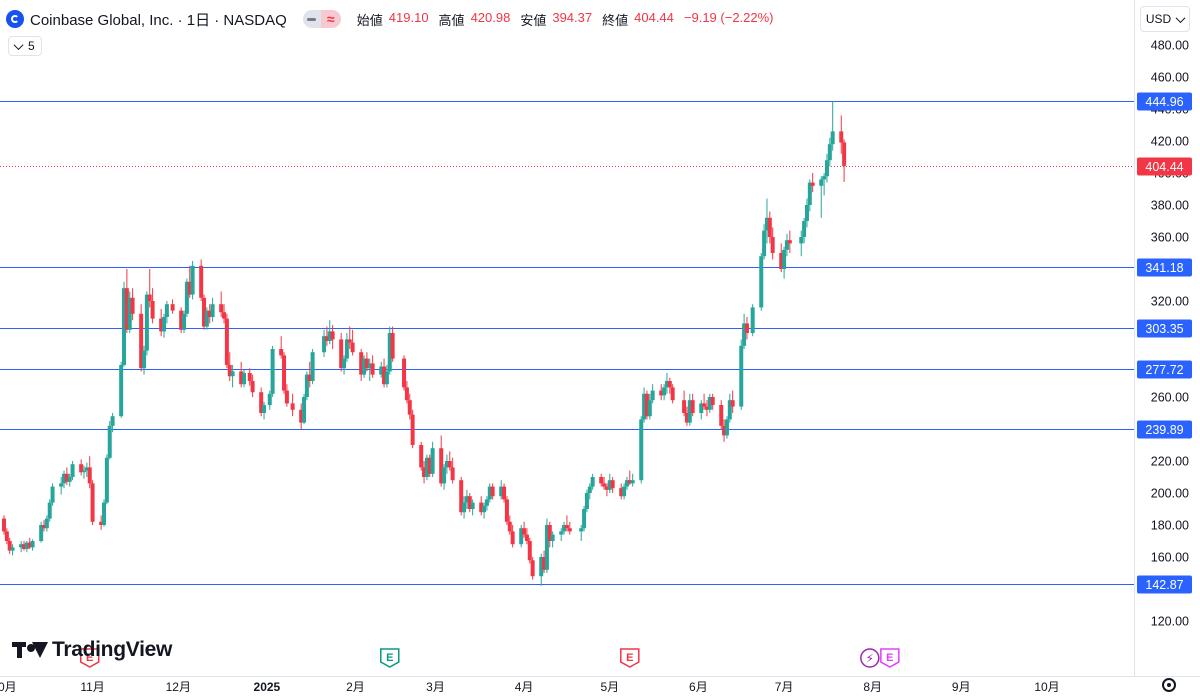 The image size is (1200, 700). Describe the element at coordinates (1170, 558) in the screenshot. I see `y-tick-label: 160.00` at that location.